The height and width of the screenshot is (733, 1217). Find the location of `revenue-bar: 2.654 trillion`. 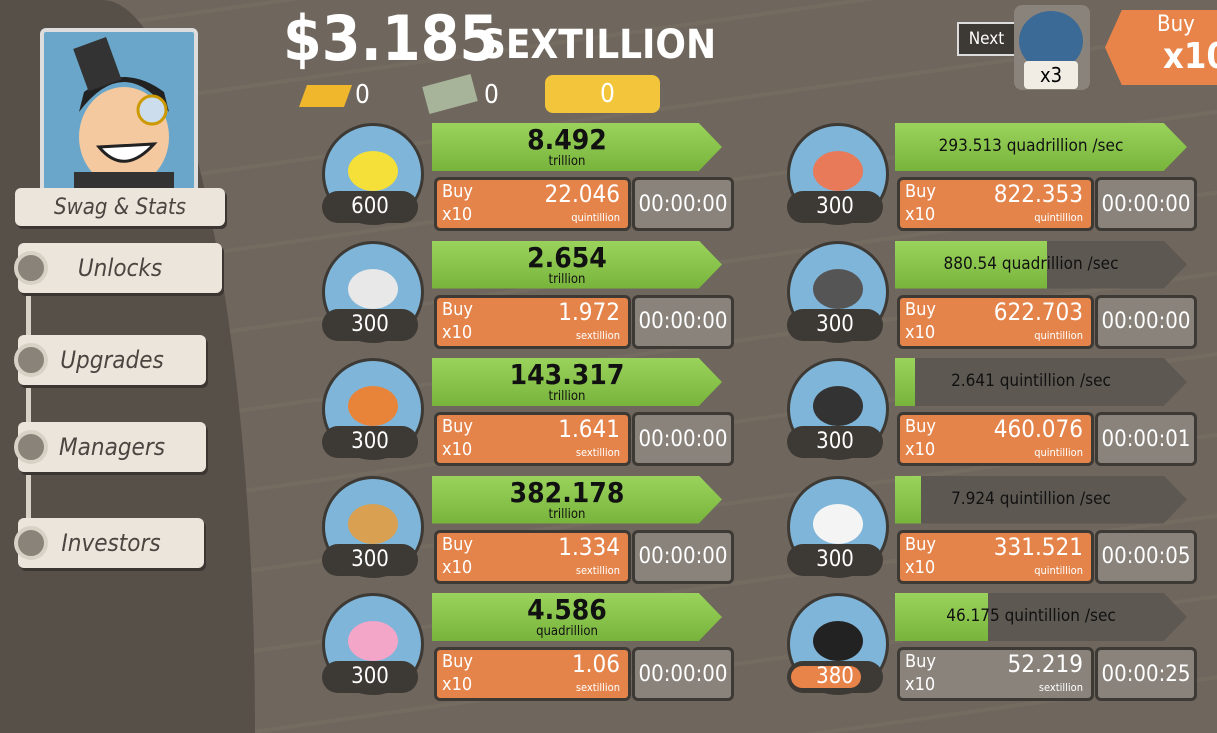

revenue-bar: 2.654 trillion is located at coordinates (577, 264).